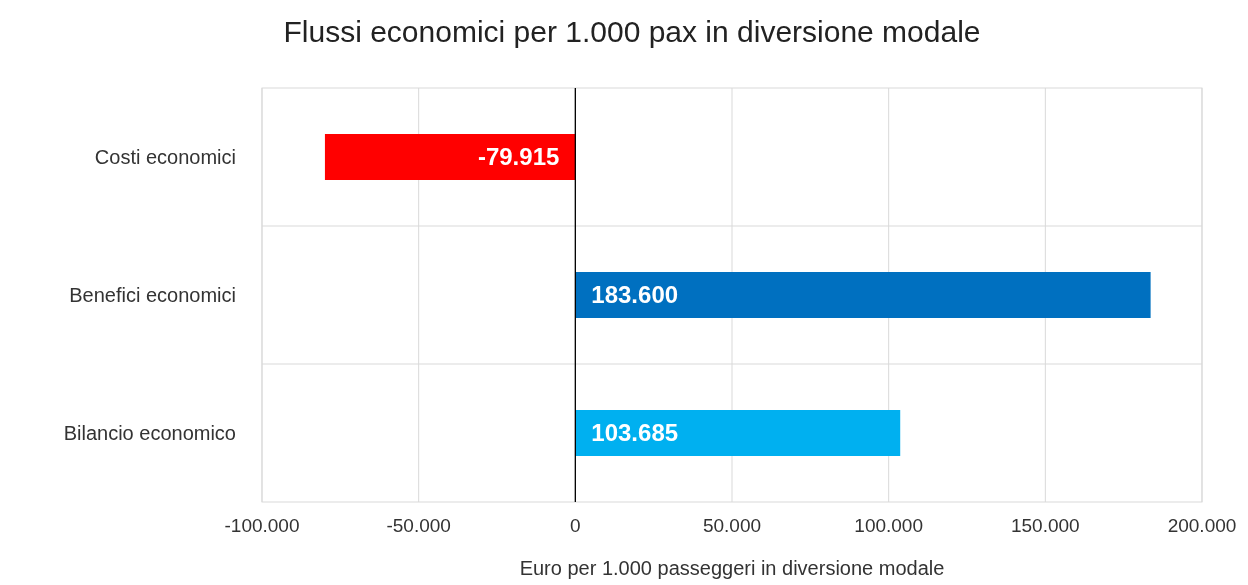 This screenshot has height=585, width=1248. Describe the element at coordinates (165, 157) in the screenshot. I see `y-tick-label: Costi economici` at that location.